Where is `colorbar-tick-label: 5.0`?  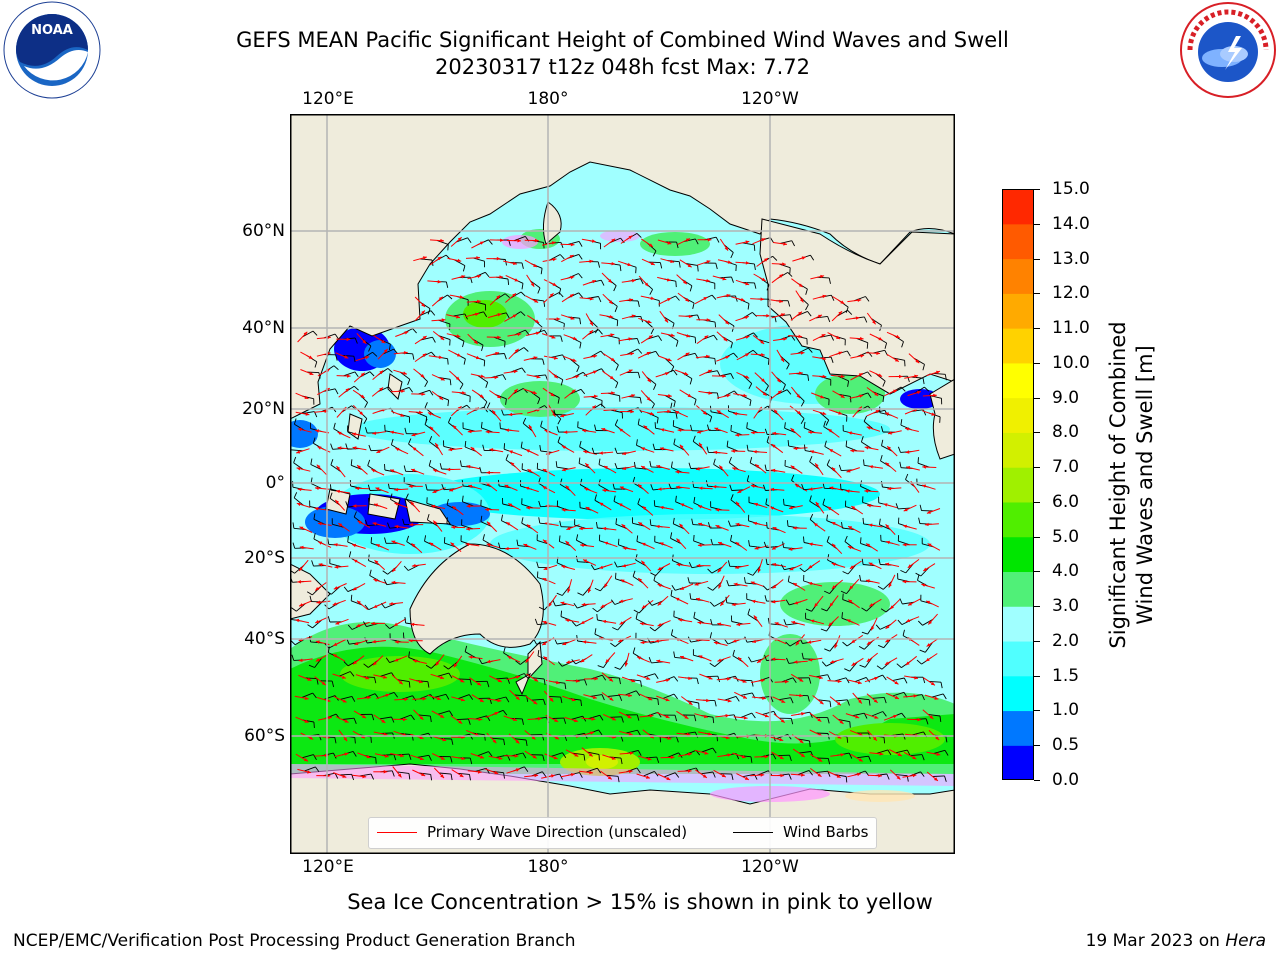
colorbar-tick-label: 5.0 is located at coordinates (1066, 536).